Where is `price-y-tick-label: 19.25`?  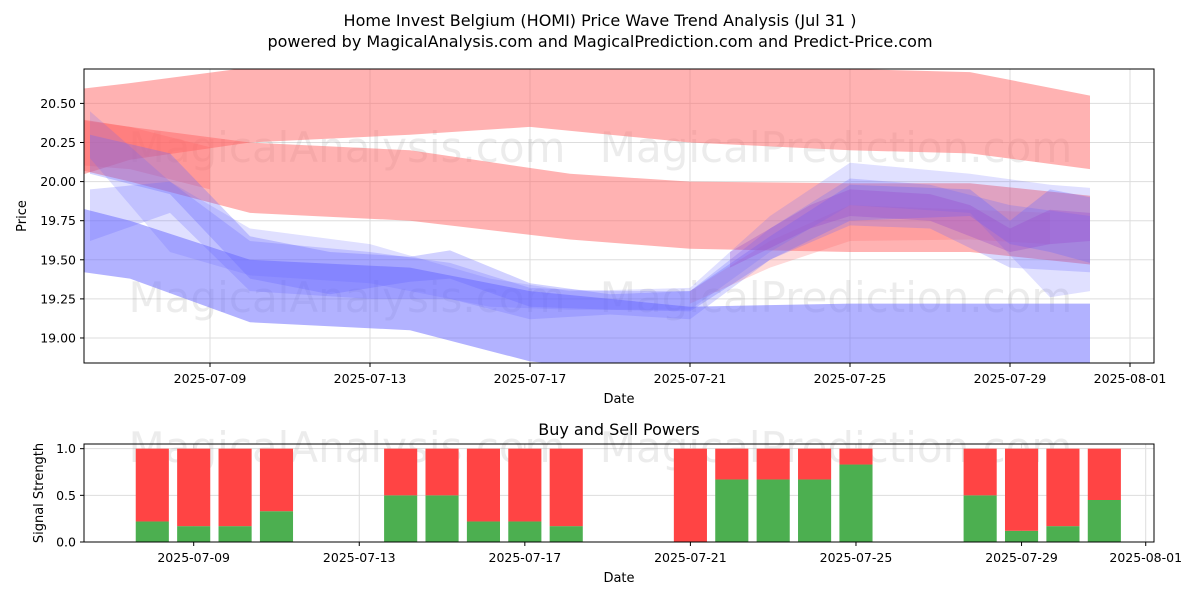 price-y-tick-label: 19.25 is located at coordinates (58, 298).